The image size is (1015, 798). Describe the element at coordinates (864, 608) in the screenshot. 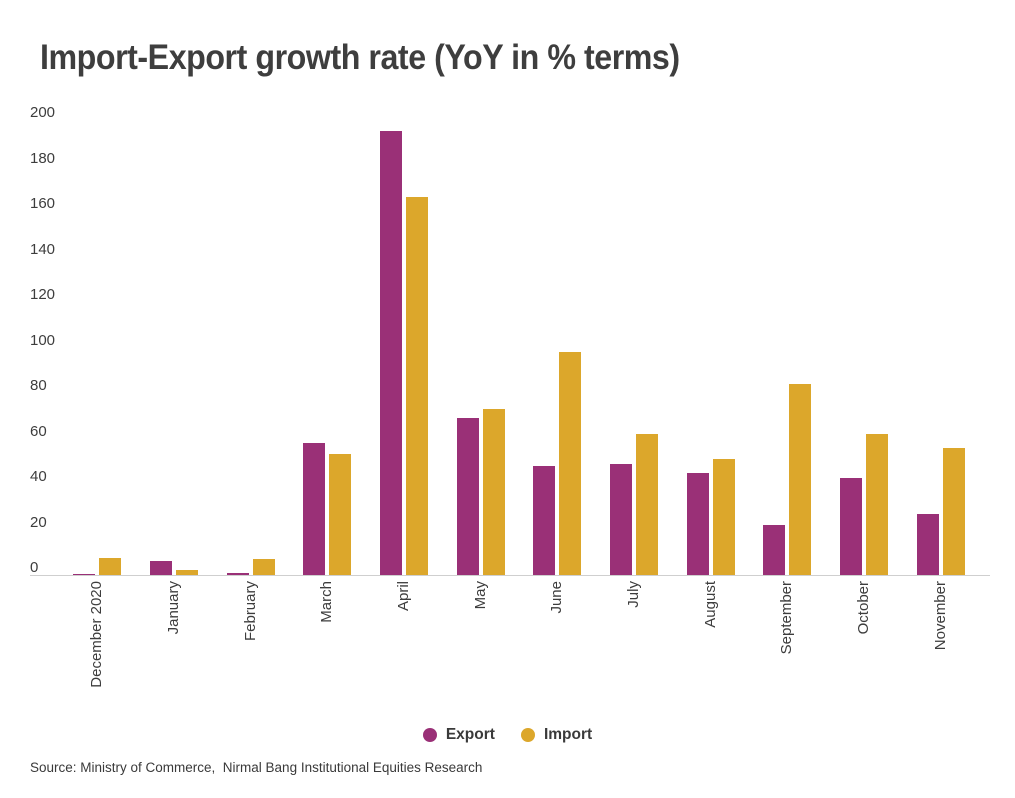

I see `x-tick-label-october: October` at that location.